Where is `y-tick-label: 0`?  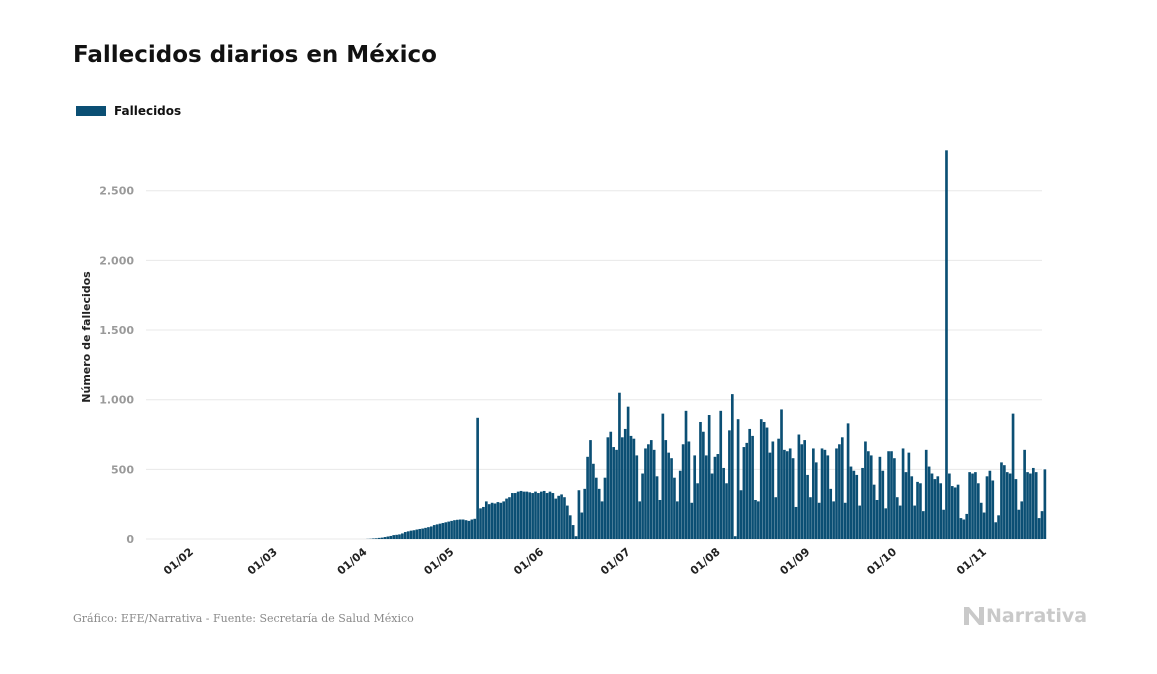
y-tick-label: 0 is located at coordinates (130, 539).